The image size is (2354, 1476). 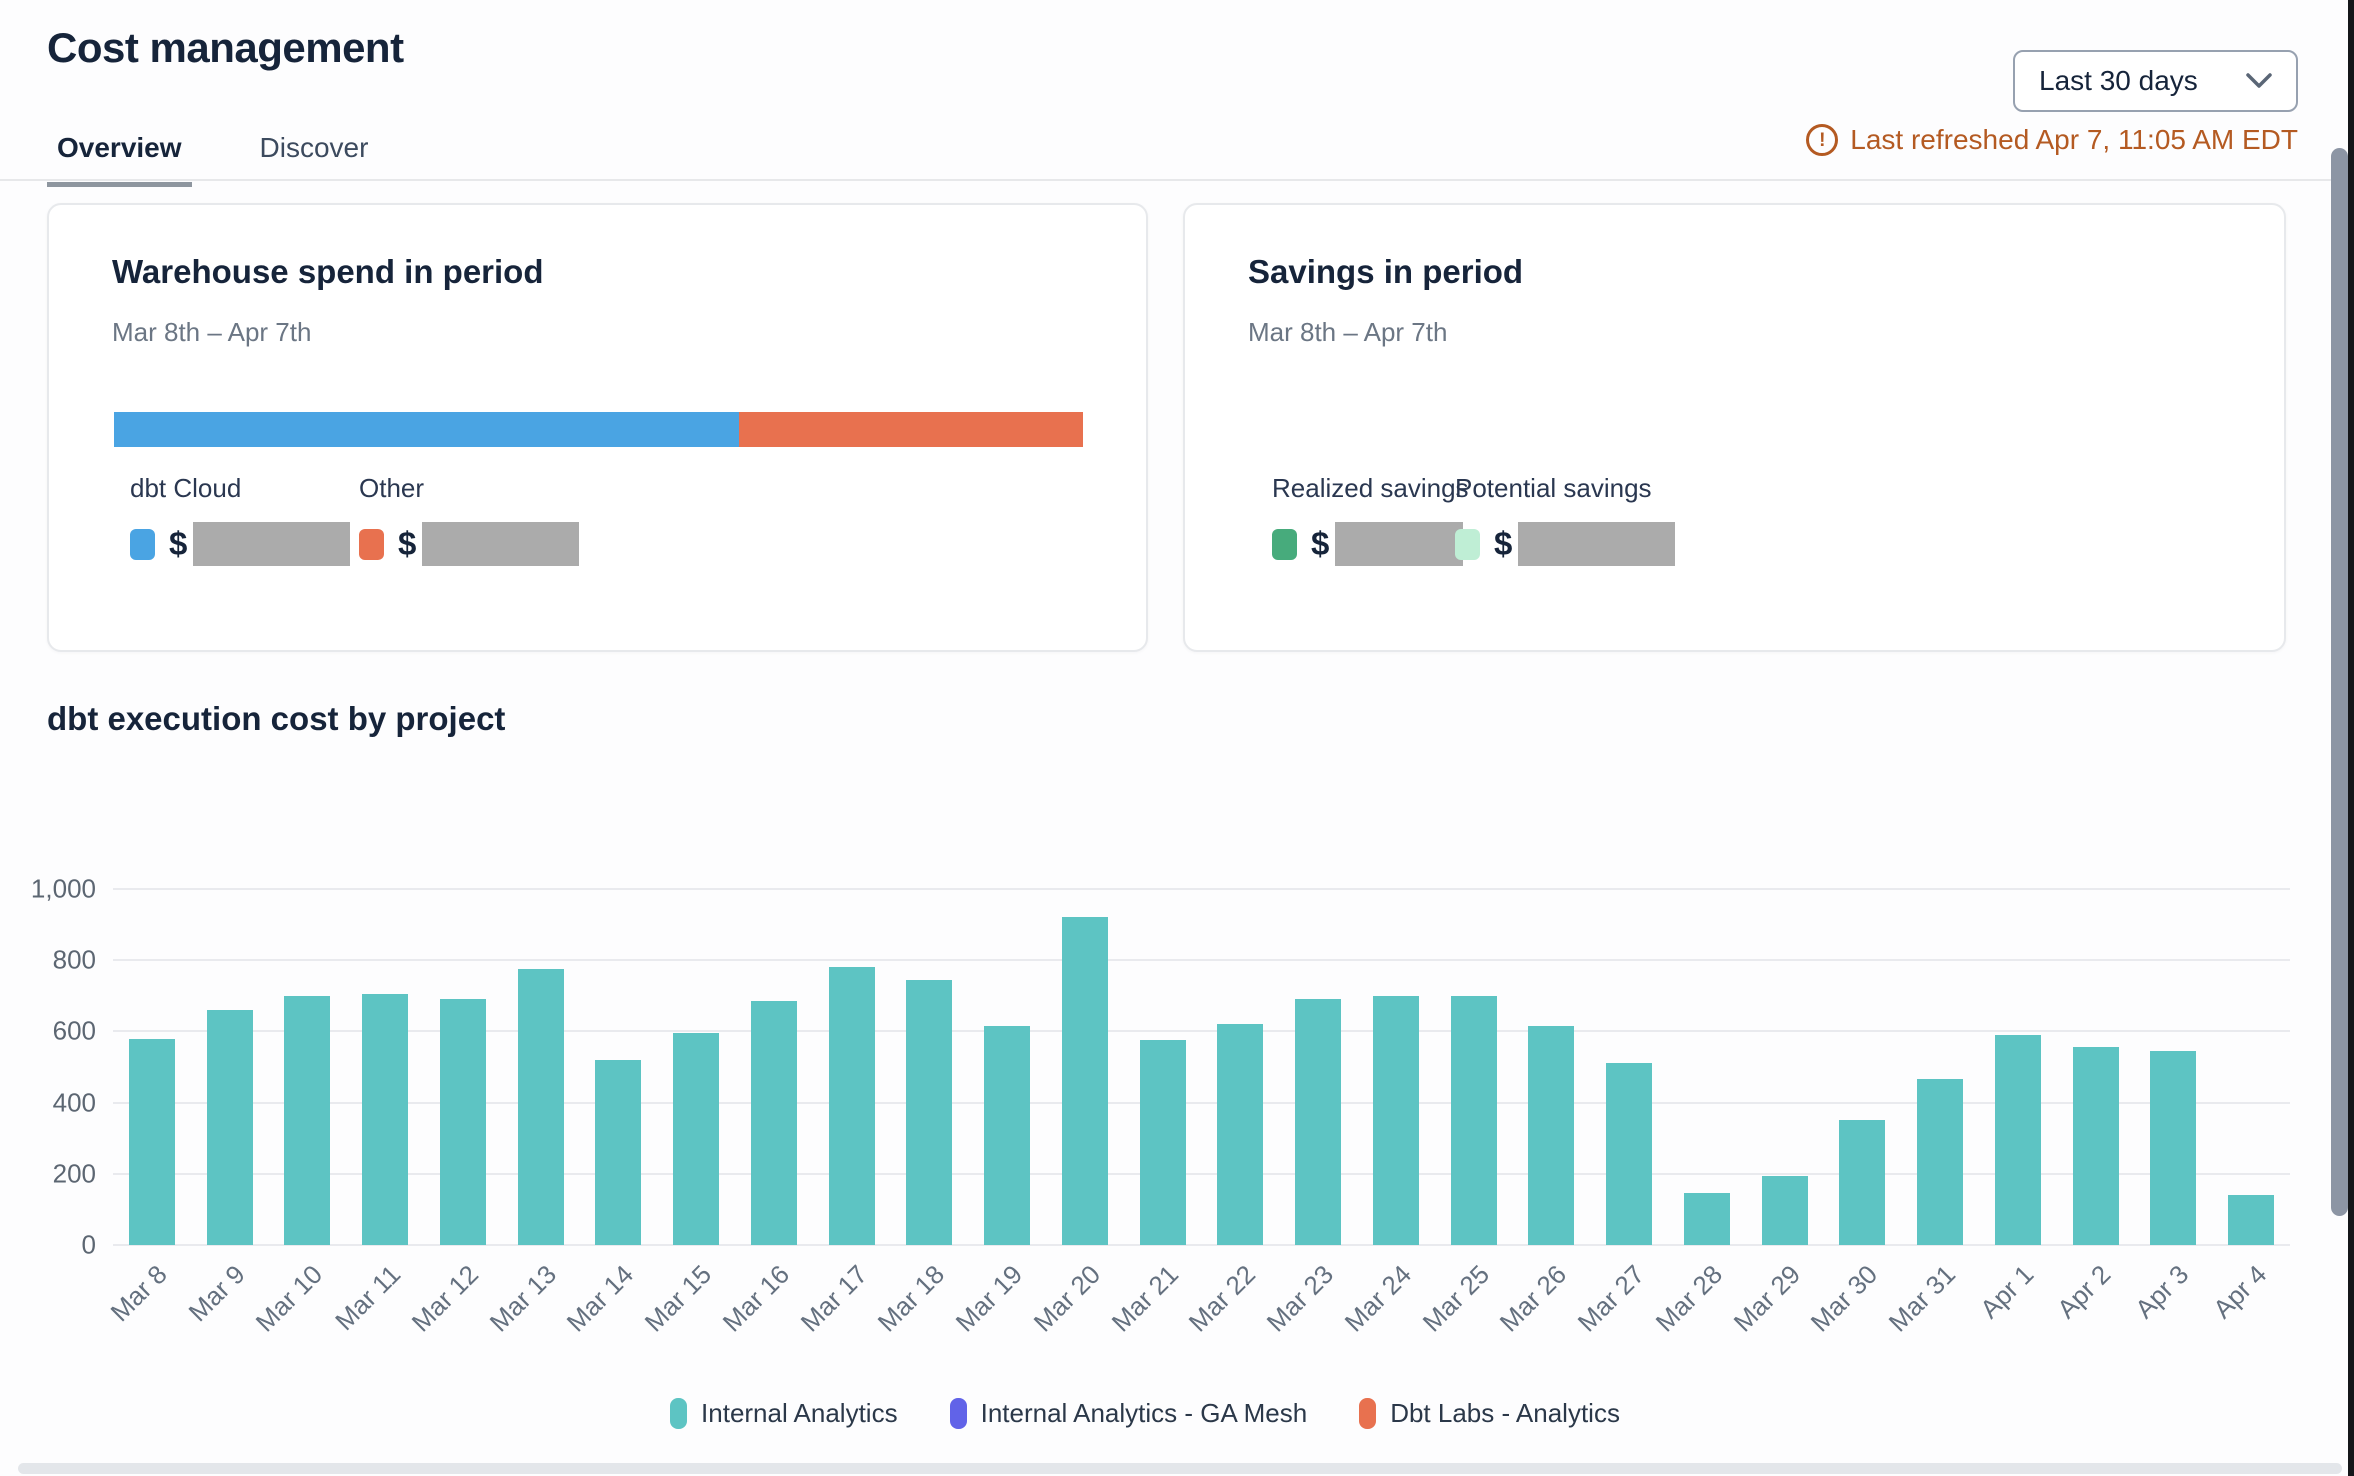 I want to click on bar-slot-mar-25: Mar 25, so click(x=1464, y=1113).